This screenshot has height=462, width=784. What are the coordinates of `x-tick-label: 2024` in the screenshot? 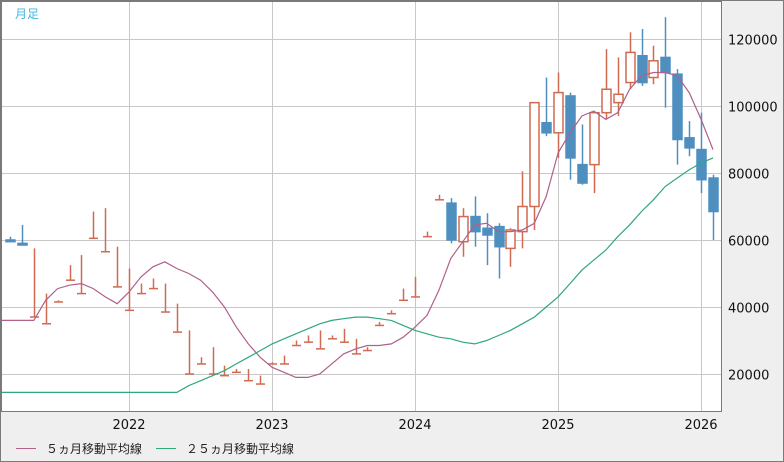 It's located at (414, 425).